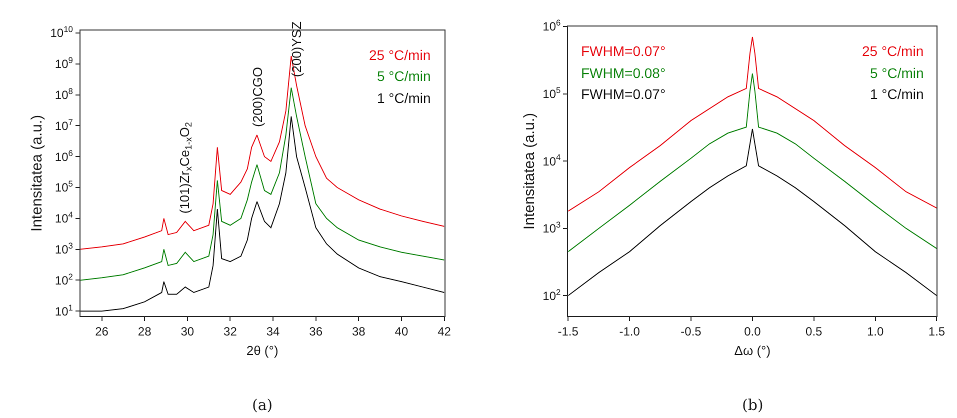 This screenshot has height=418, width=957. What do you see at coordinates (296, 49) in the screenshot?
I see `annotation: (200)YSZ` at bounding box center [296, 49].